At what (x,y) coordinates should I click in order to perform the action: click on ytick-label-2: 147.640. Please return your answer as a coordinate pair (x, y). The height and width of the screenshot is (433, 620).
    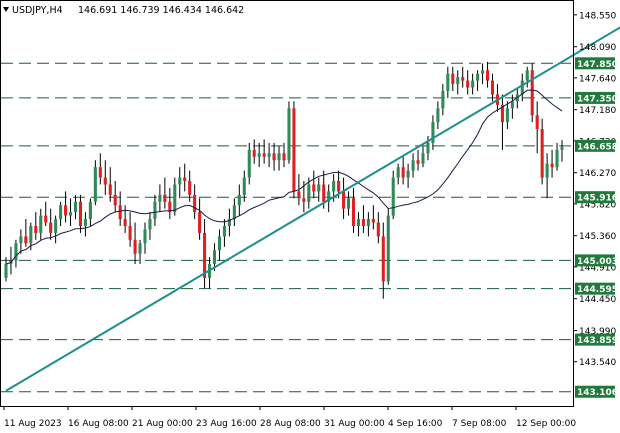
    Looking at the image, I should click on (597, 79).